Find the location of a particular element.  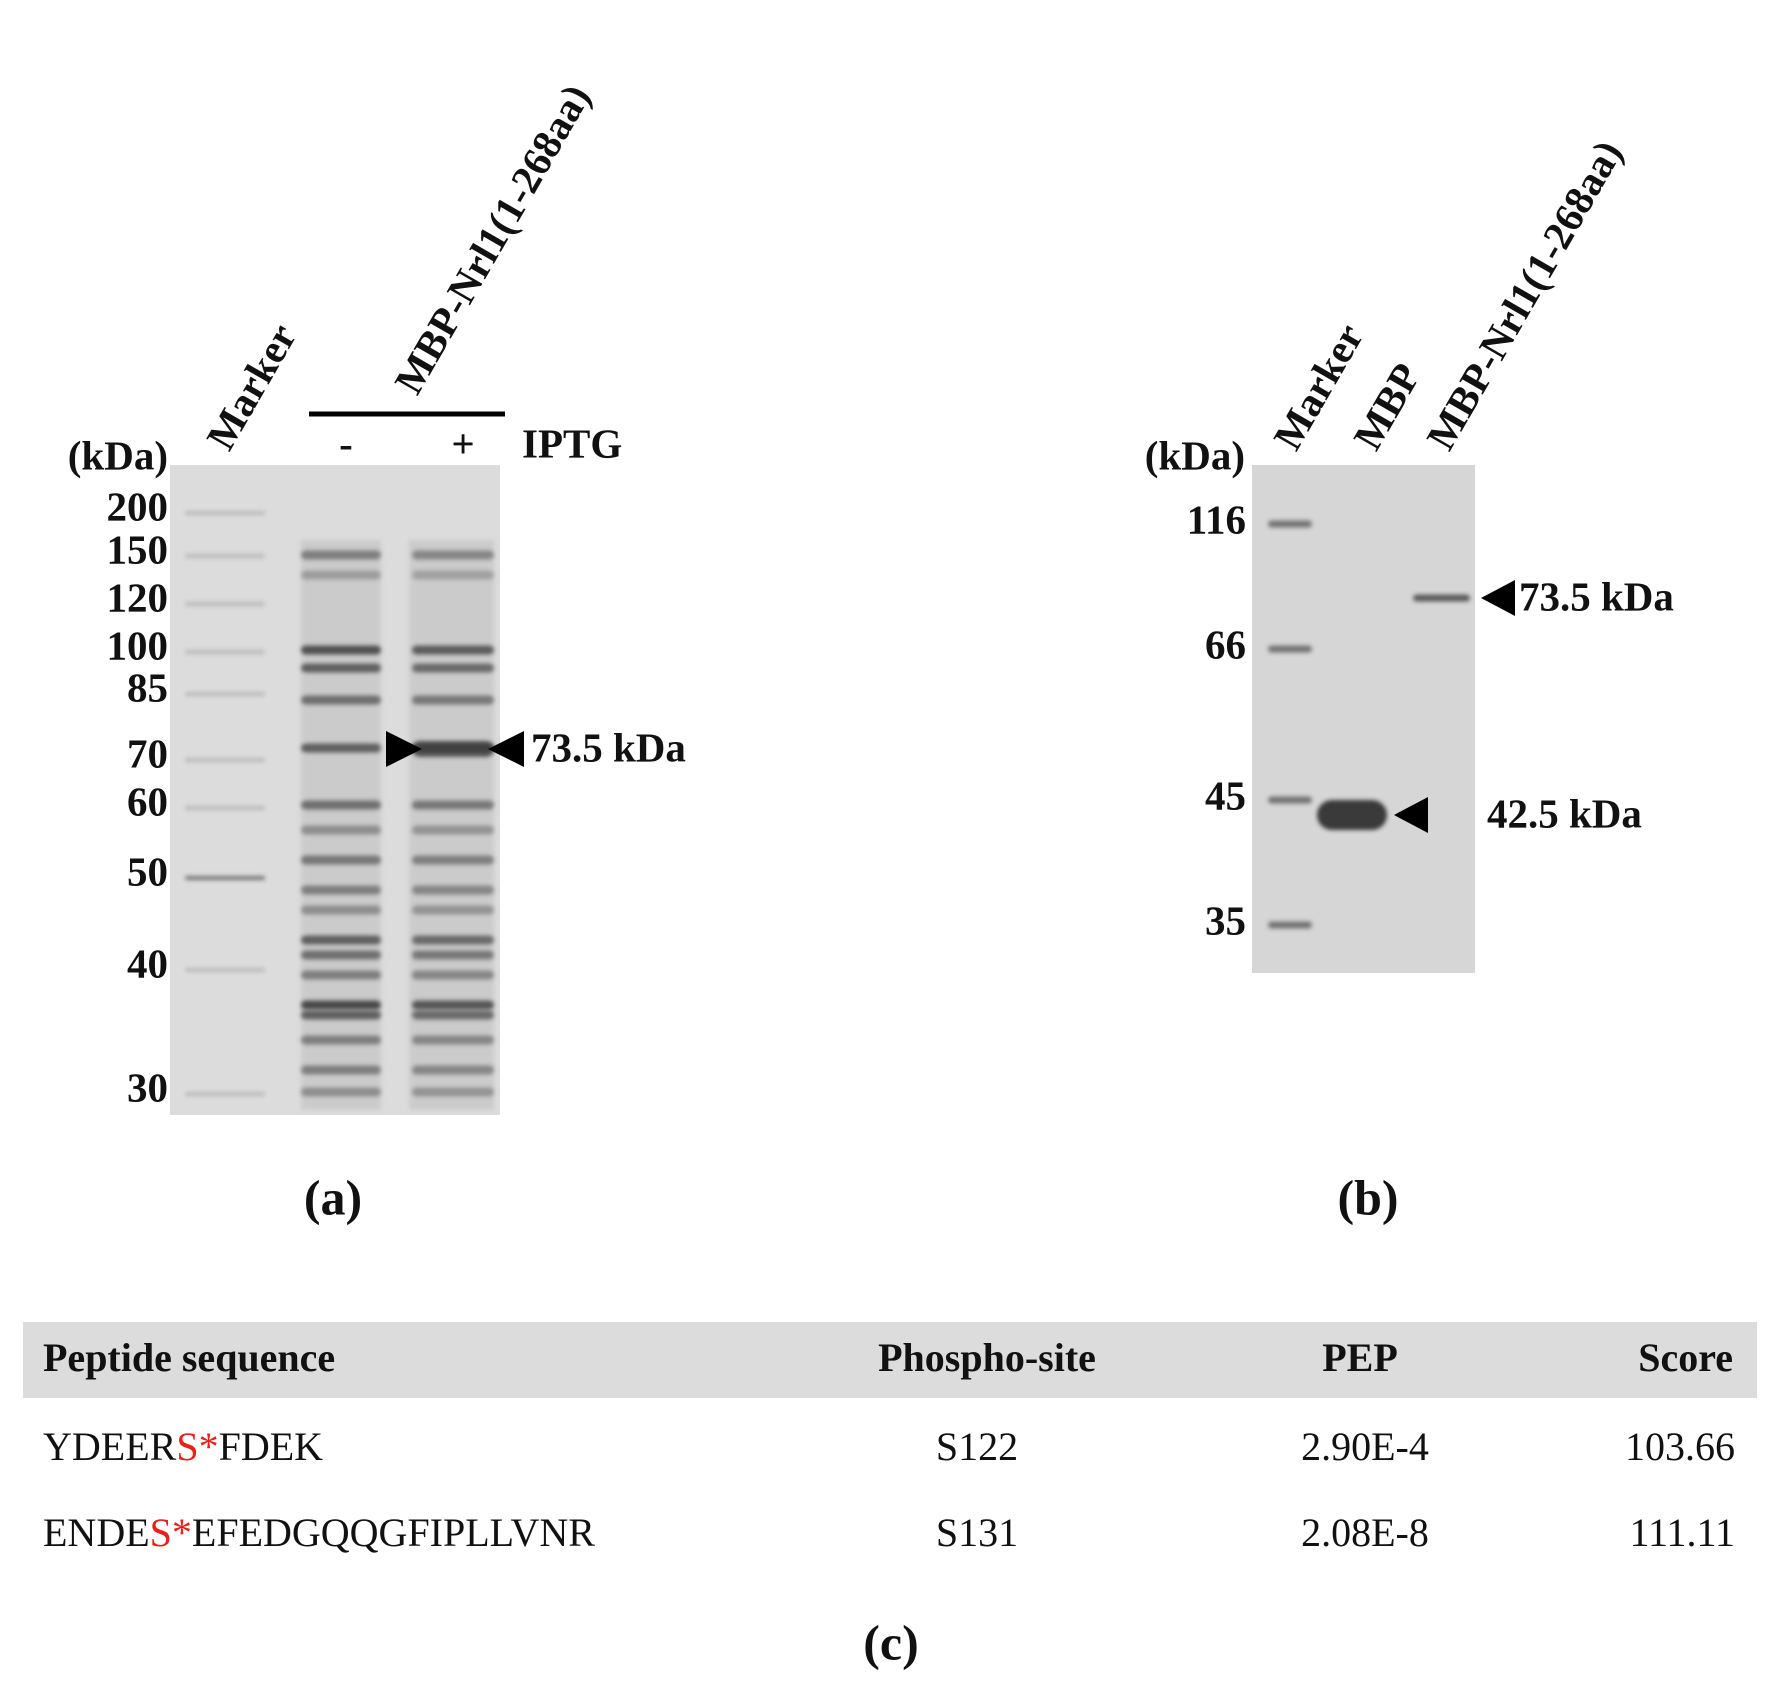

table-header-band is located at coordinates (890, 1360).